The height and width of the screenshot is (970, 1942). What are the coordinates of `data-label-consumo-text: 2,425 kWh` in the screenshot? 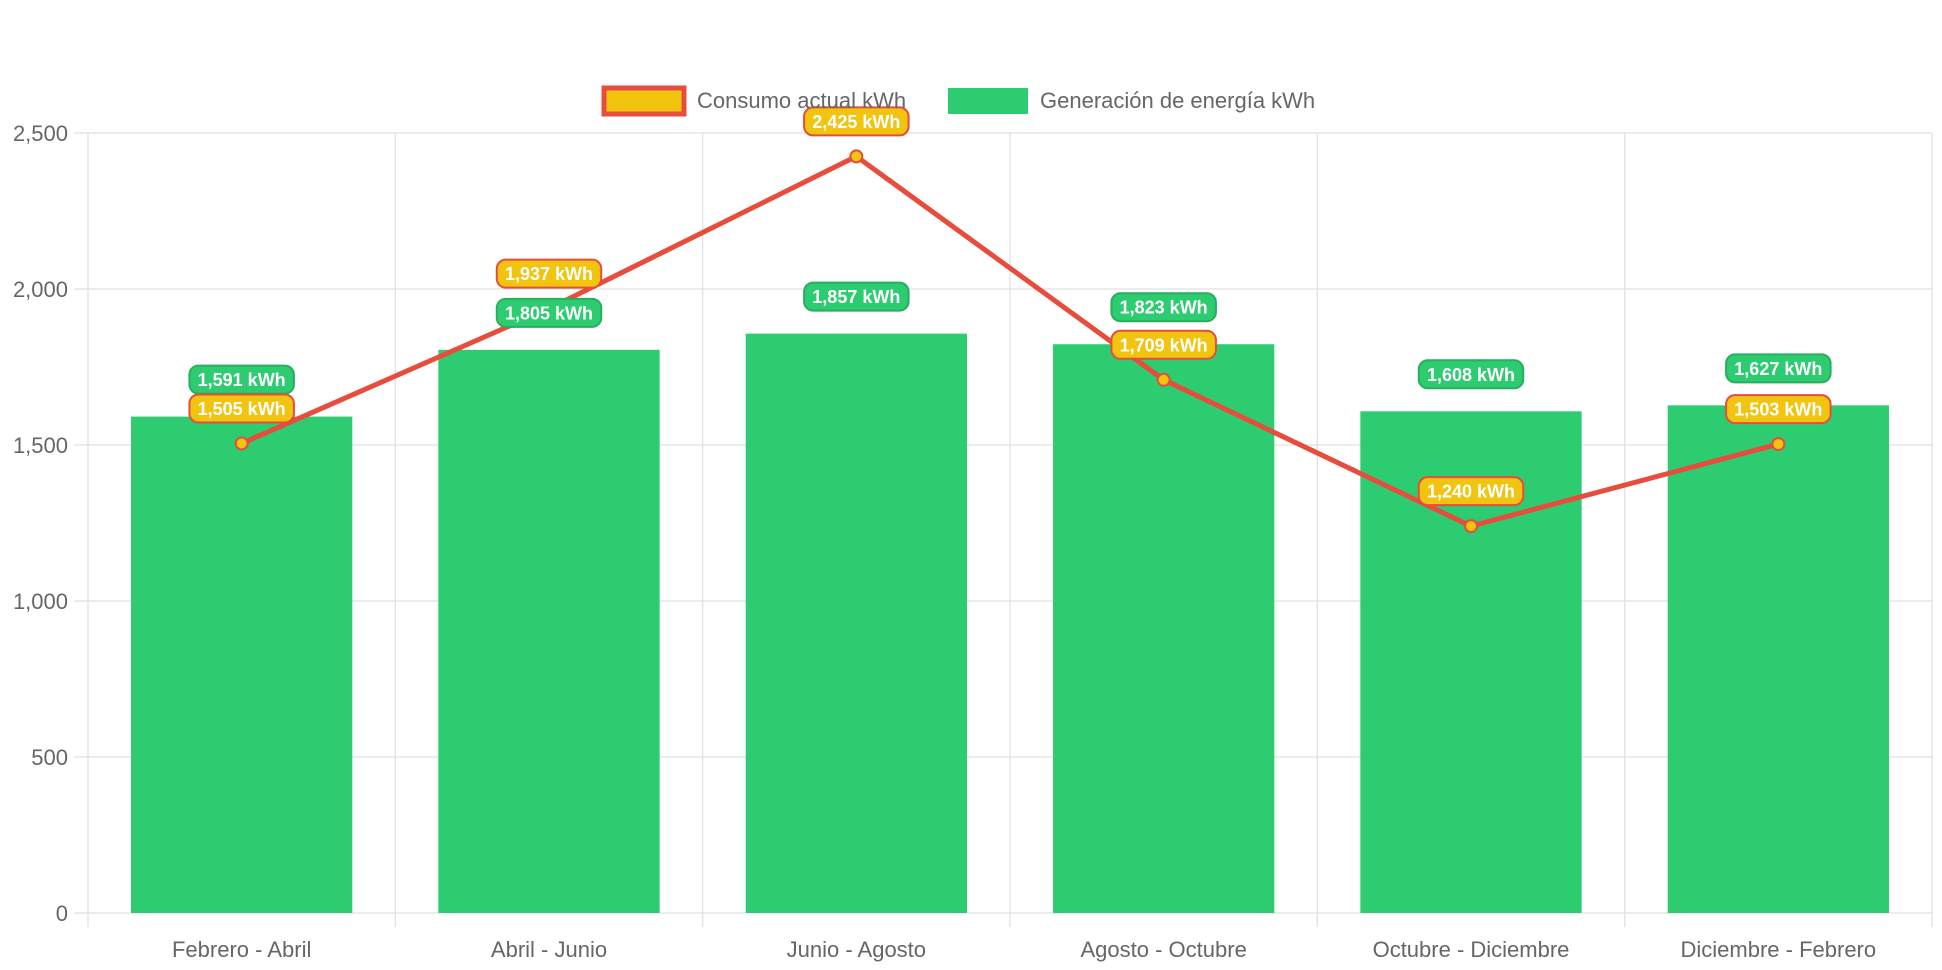 It's located at (856, 122).